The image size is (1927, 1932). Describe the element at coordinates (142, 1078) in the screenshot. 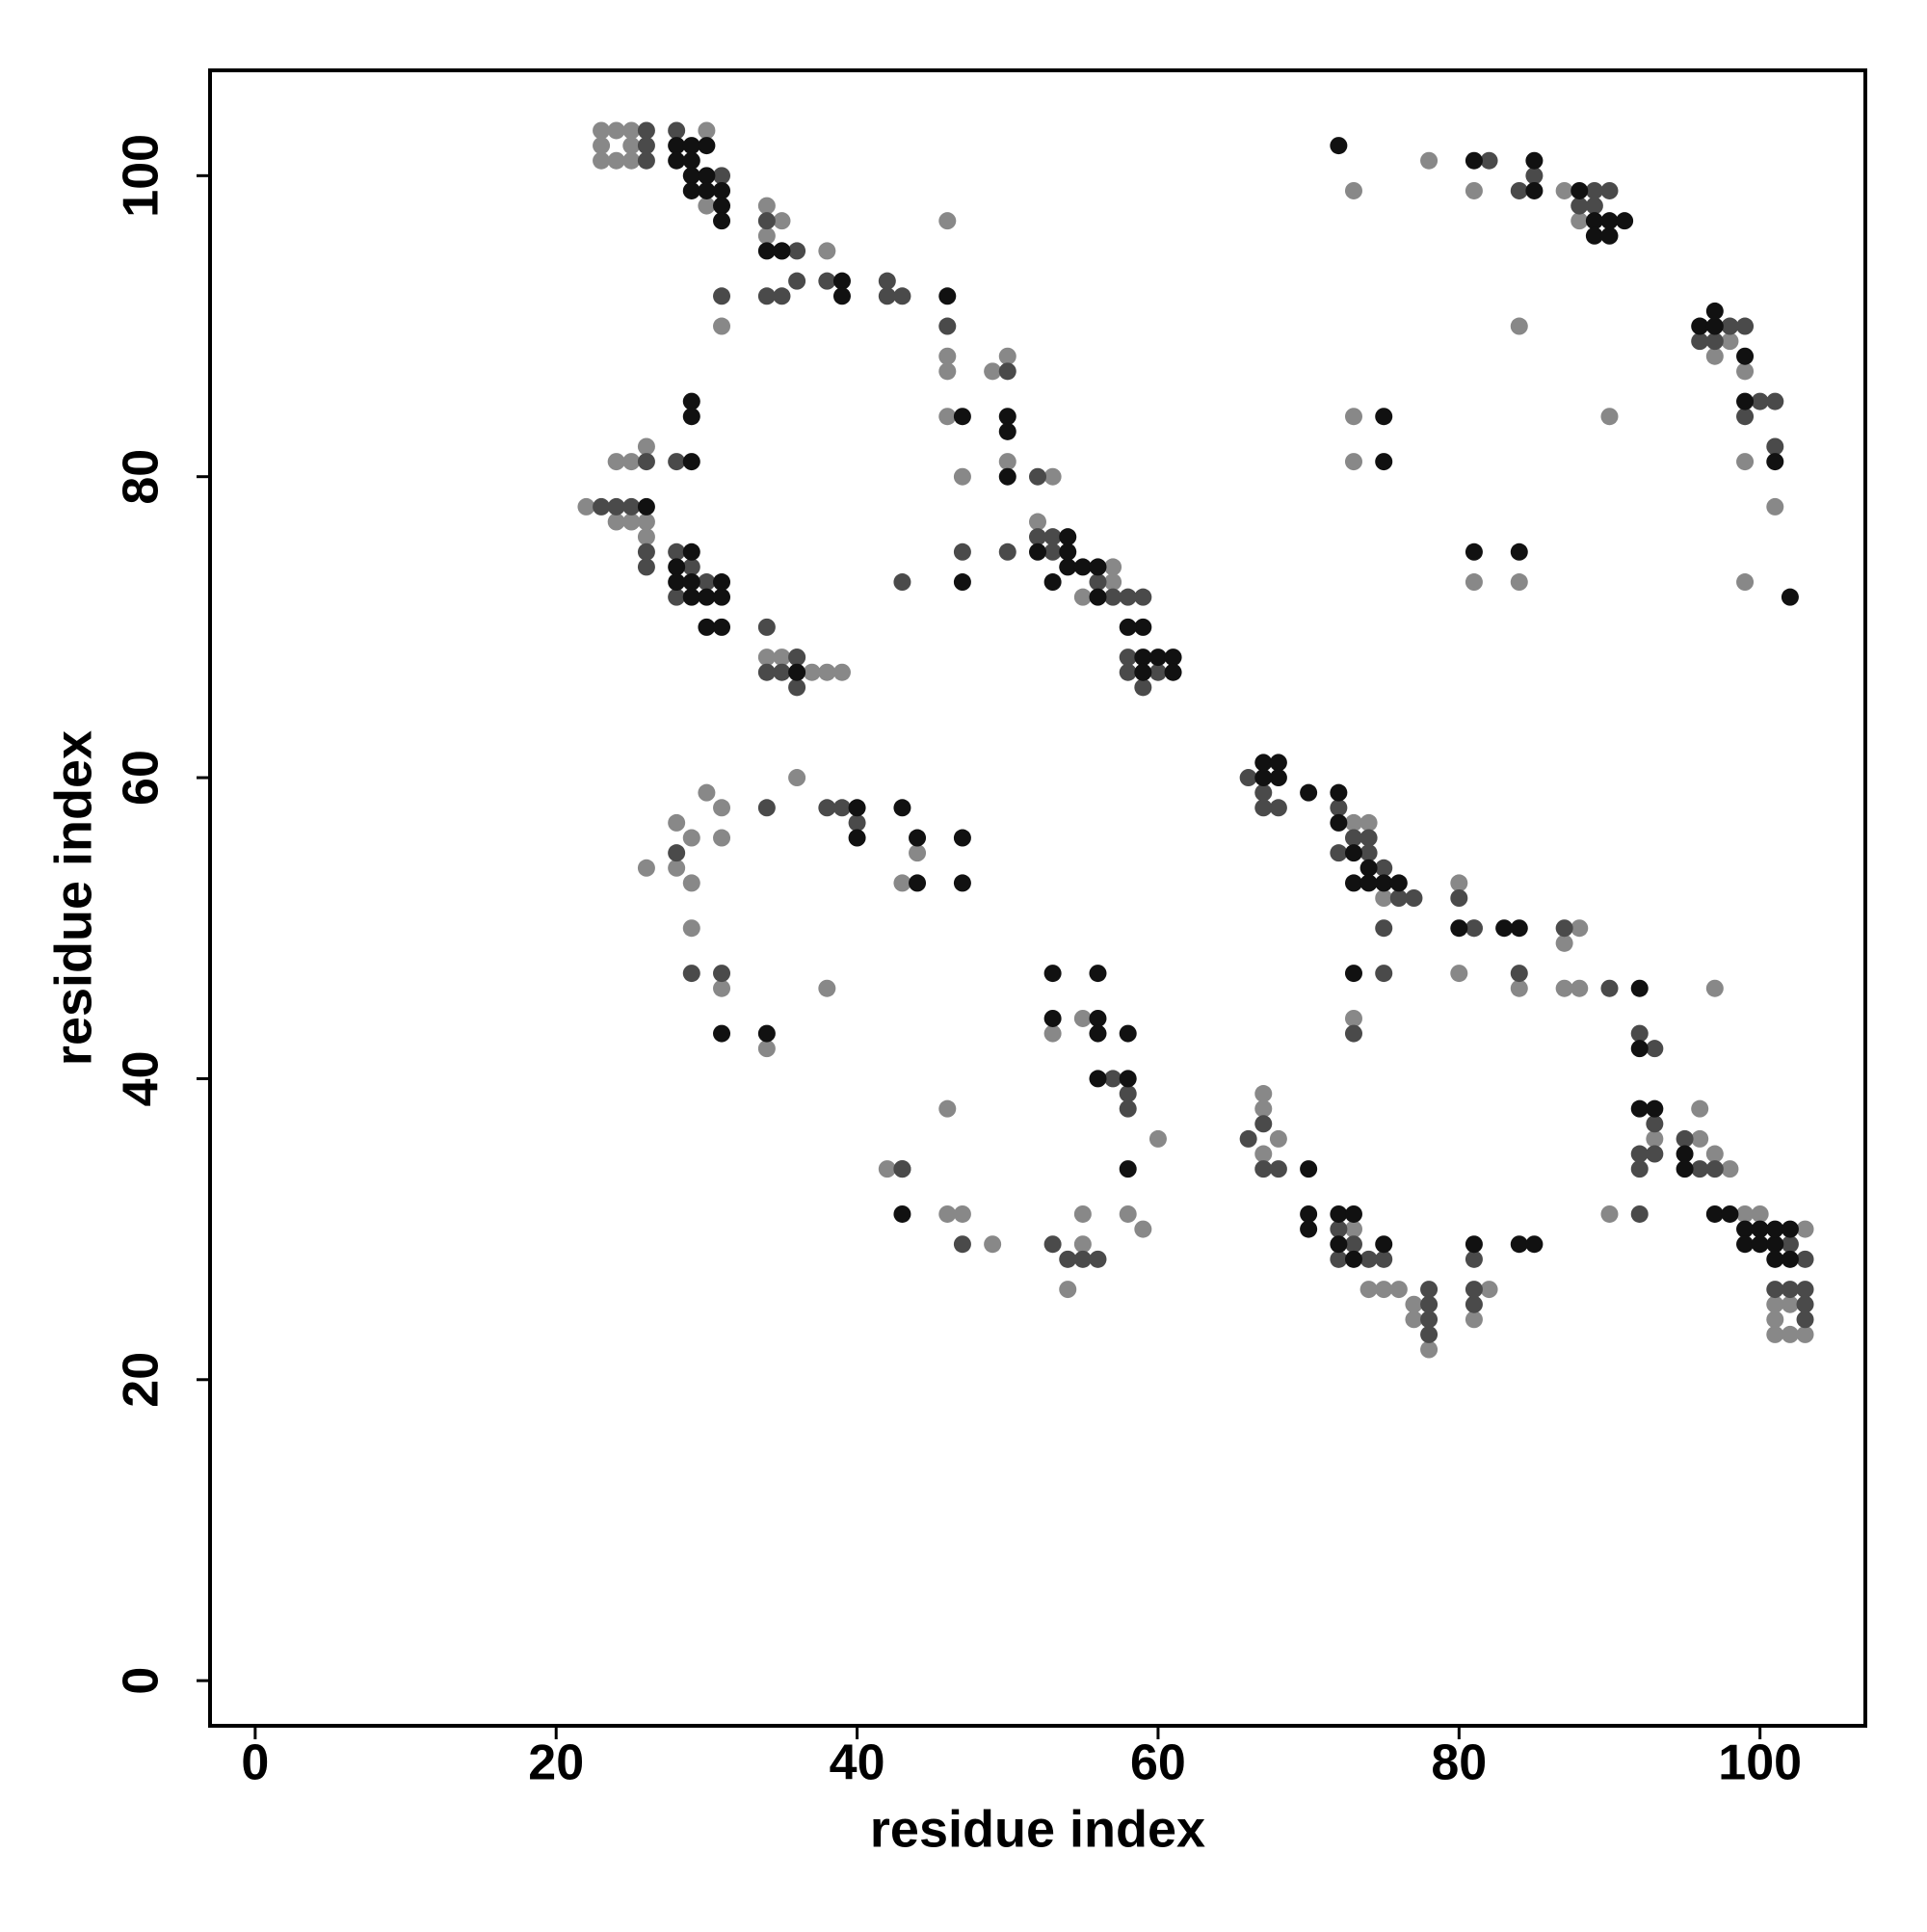

I see `y-tick-label: 40` at that location.